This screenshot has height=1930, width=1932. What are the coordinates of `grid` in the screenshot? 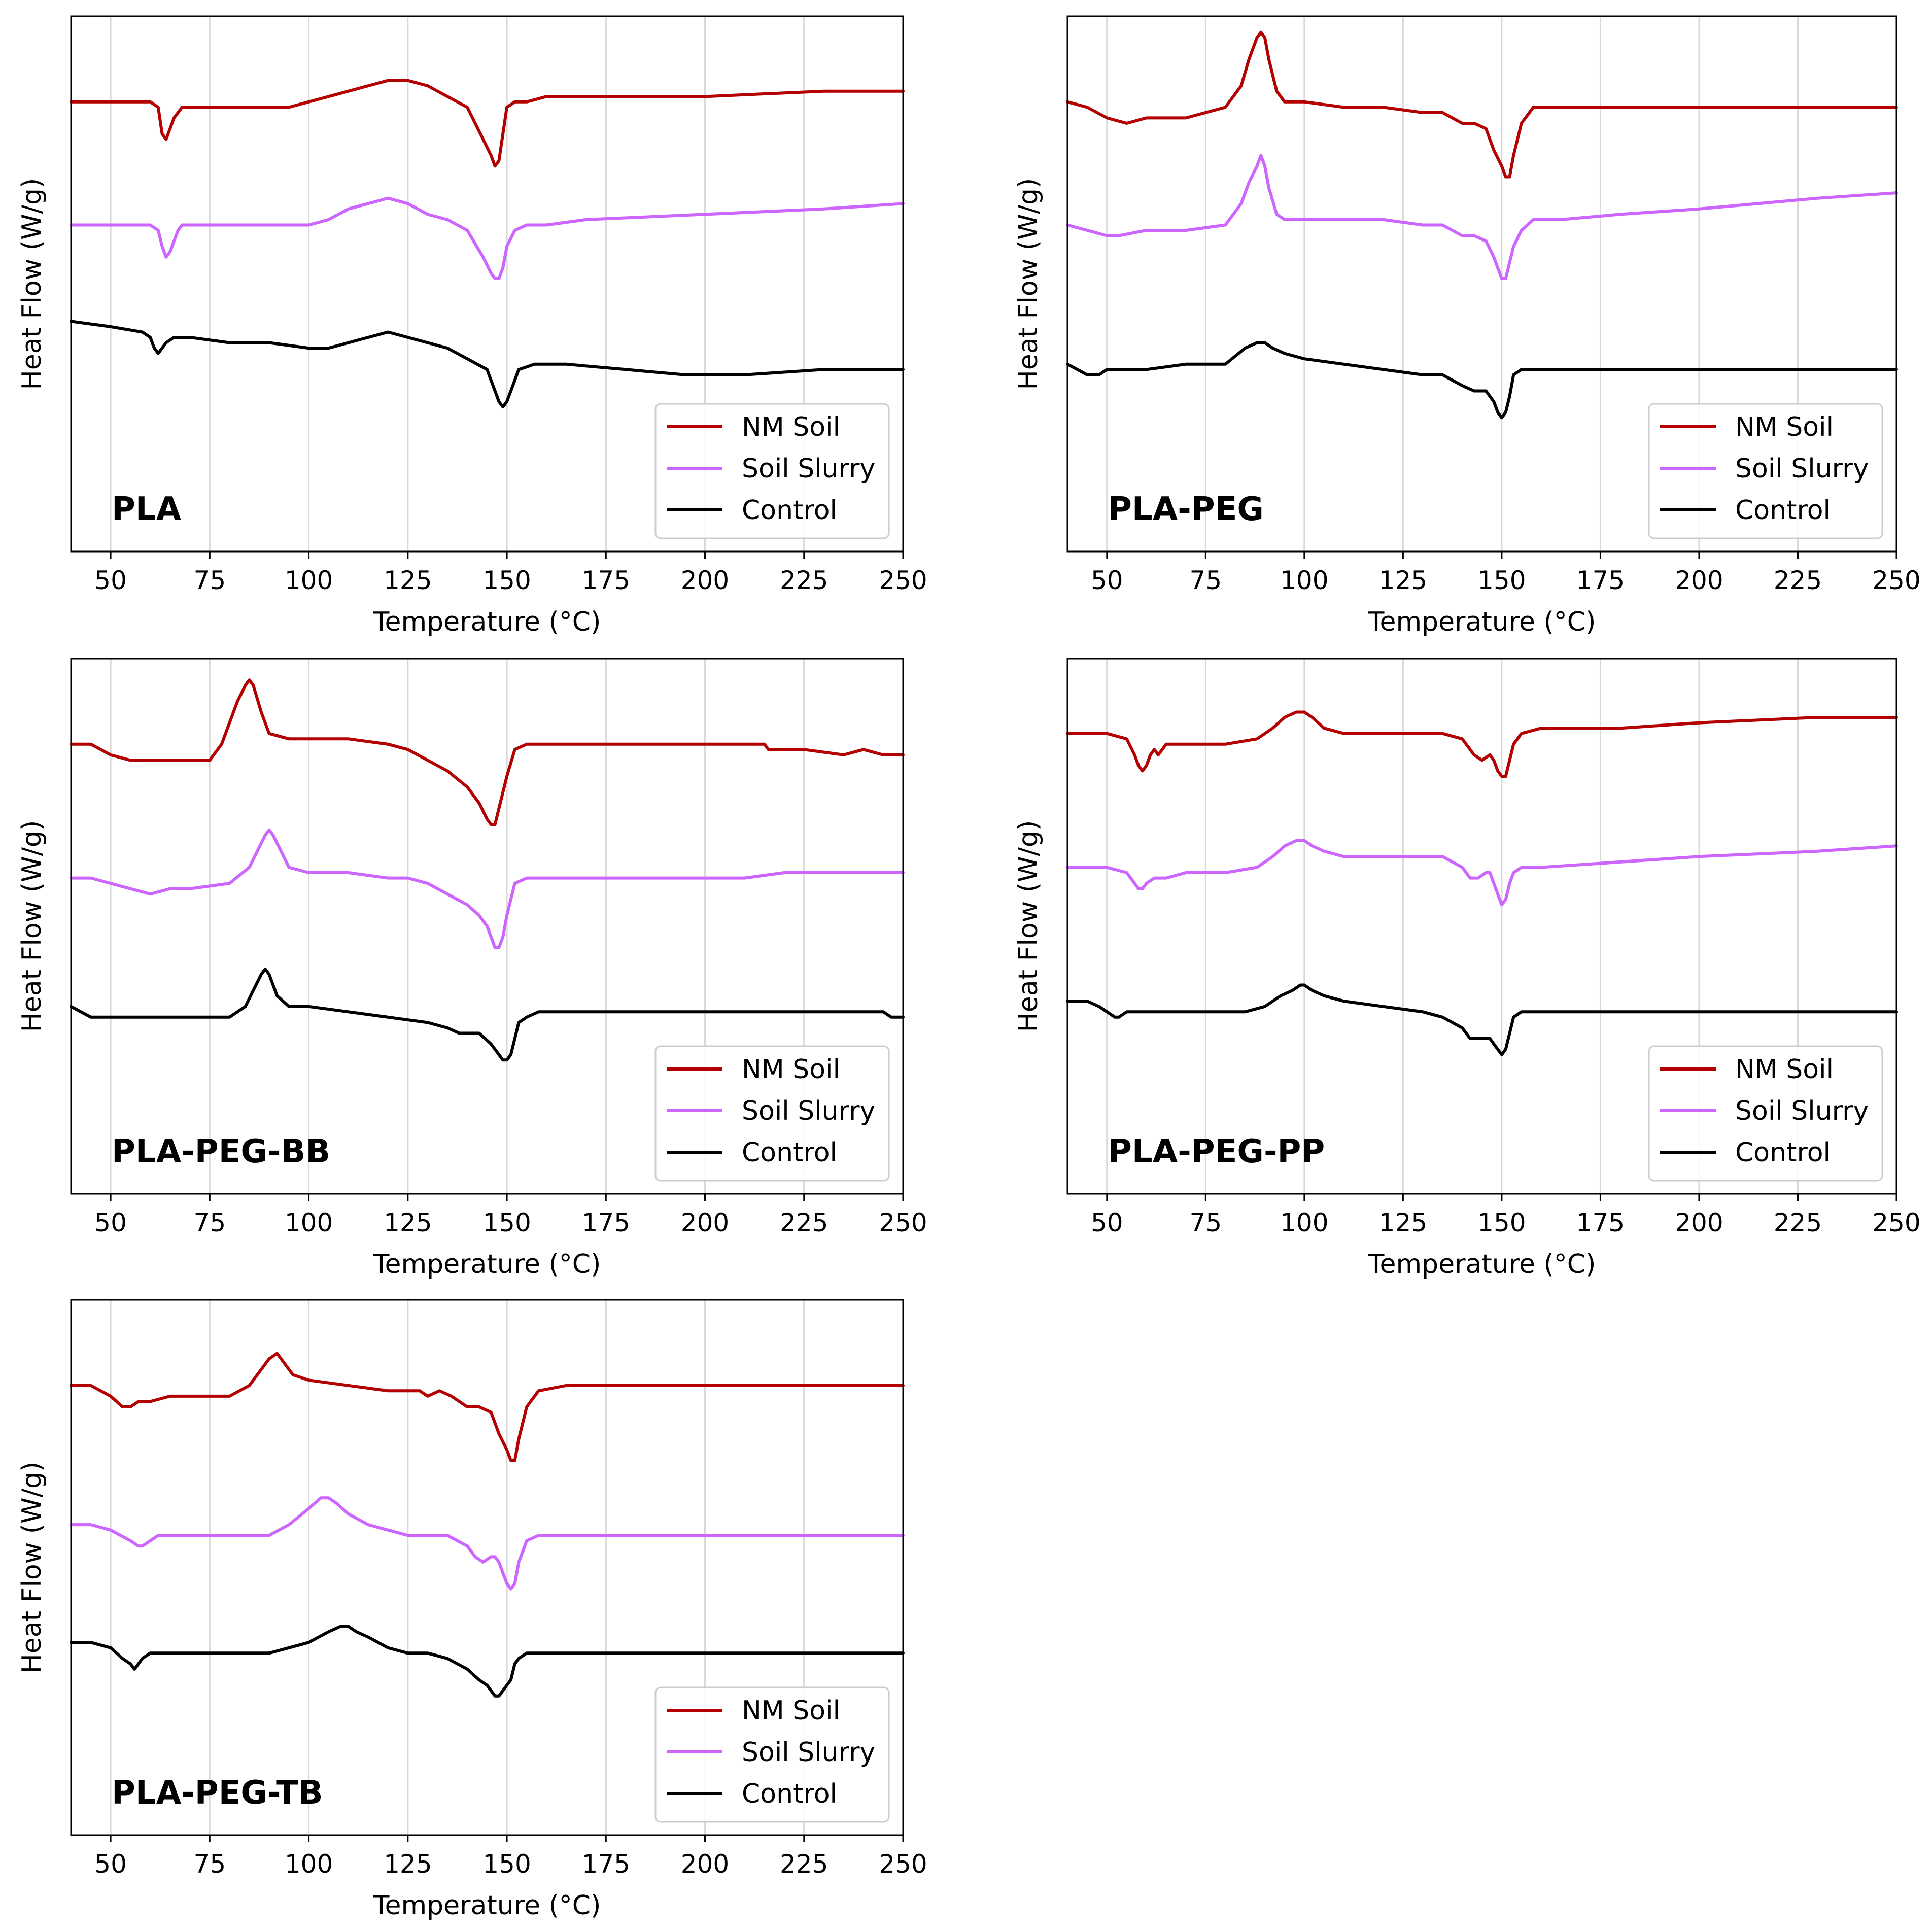 It's located at (1502, 926).